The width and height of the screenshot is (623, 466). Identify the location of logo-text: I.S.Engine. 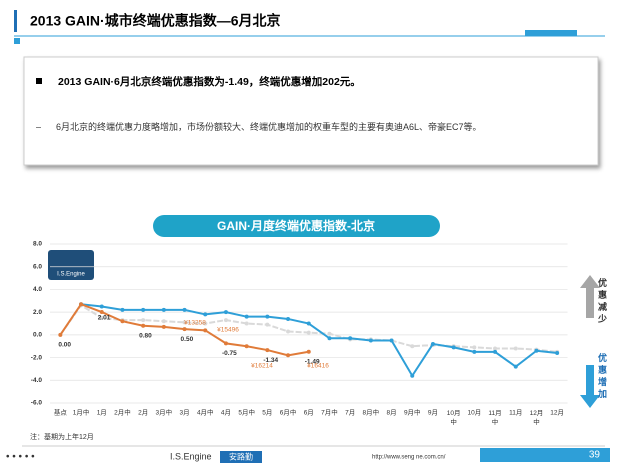
(71, 275).